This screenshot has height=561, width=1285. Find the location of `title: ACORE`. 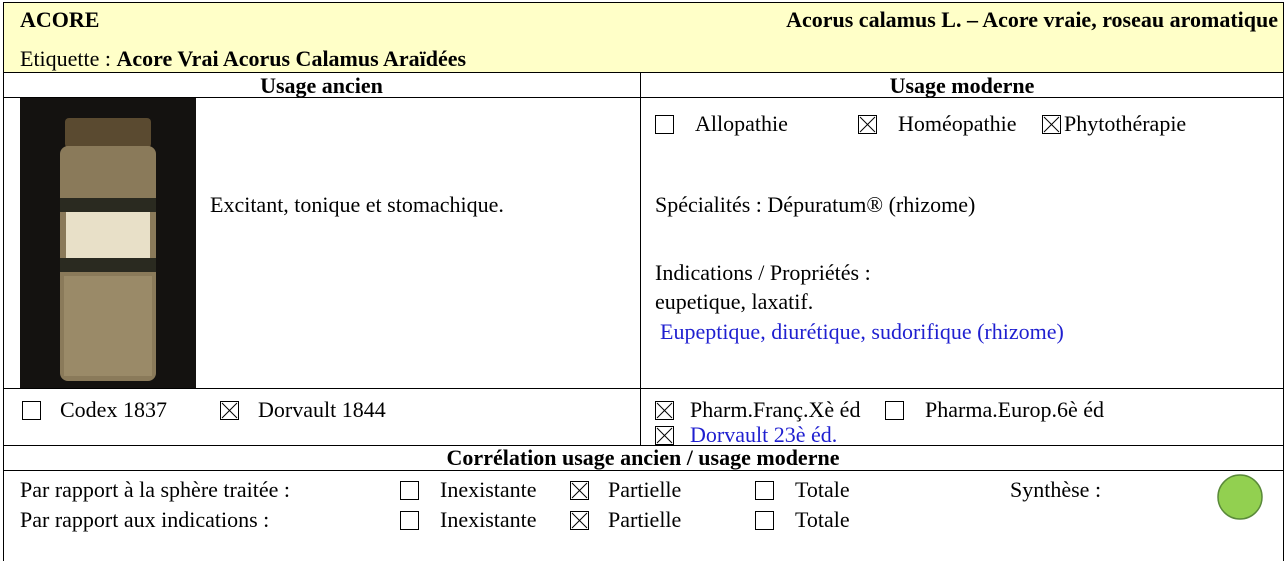

title: ACORE is located at coordinates (60, 19).